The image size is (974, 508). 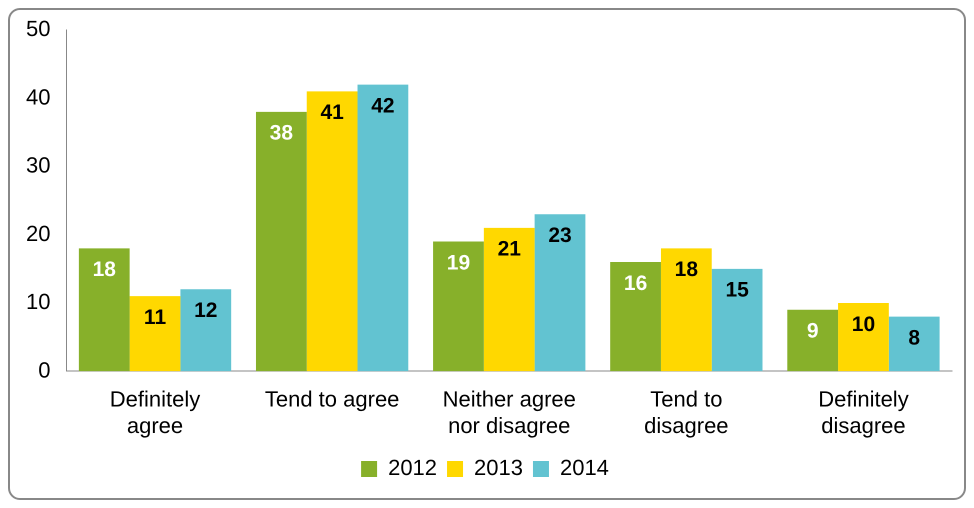 What do you see at coordinates (38, 165) in the screenshot?
I see `y-tick-label: 30` at bounding box center [38, 165].